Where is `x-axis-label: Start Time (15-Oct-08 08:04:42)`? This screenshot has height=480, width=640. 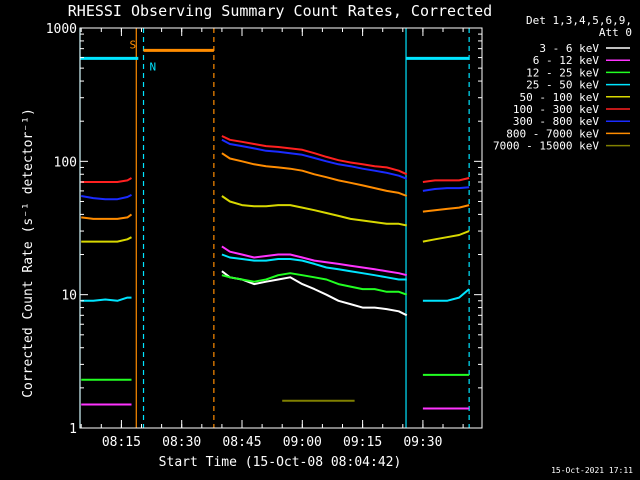
x-axis-label: Start Time (15-Oct-08 08:04:42) is located at coordinates (280, 462).